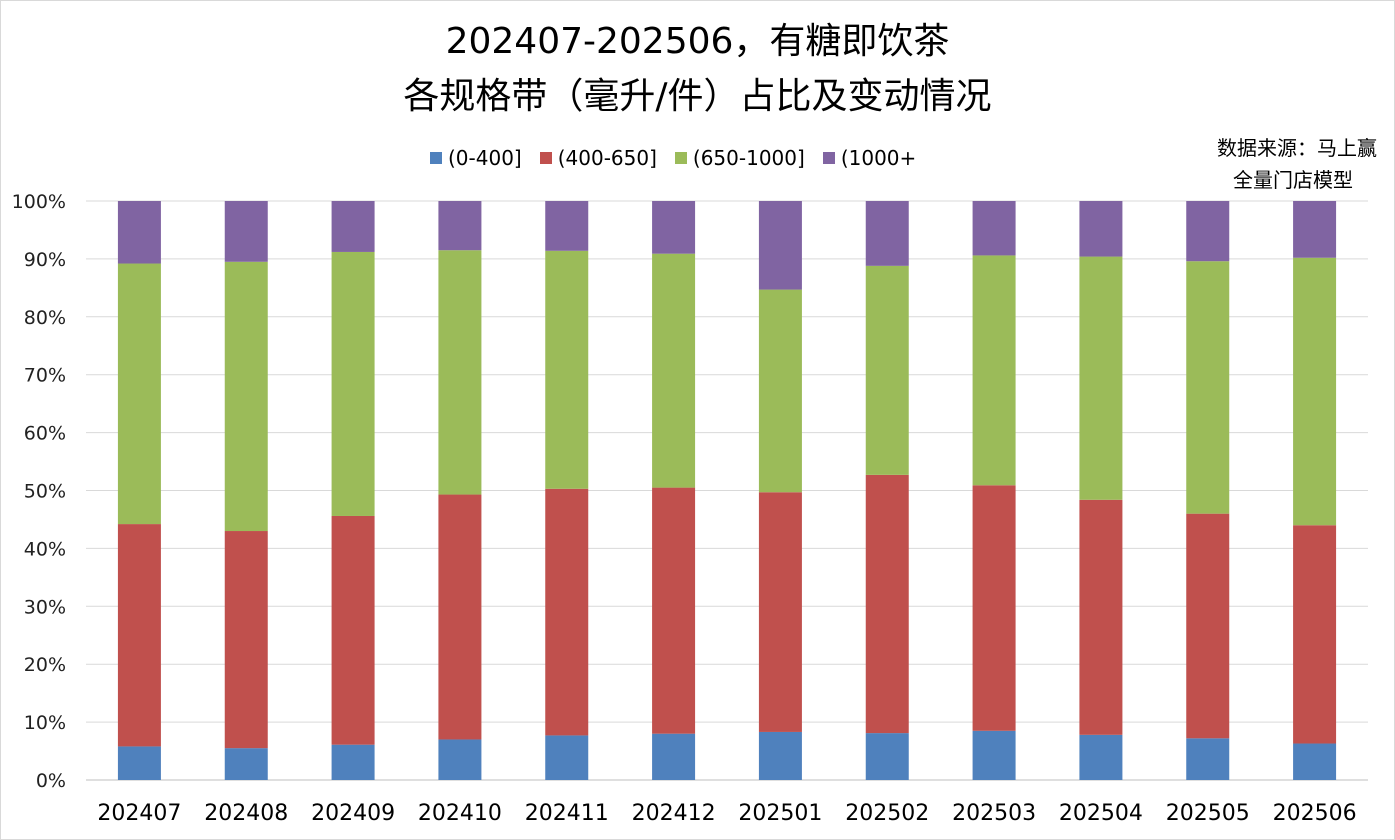 Image resolution: width=1395 pixels, height=840 pixels. Describe the element at coordinates (353, 813) in the screenshot. I see `x-tick-label: 202409` at that location.